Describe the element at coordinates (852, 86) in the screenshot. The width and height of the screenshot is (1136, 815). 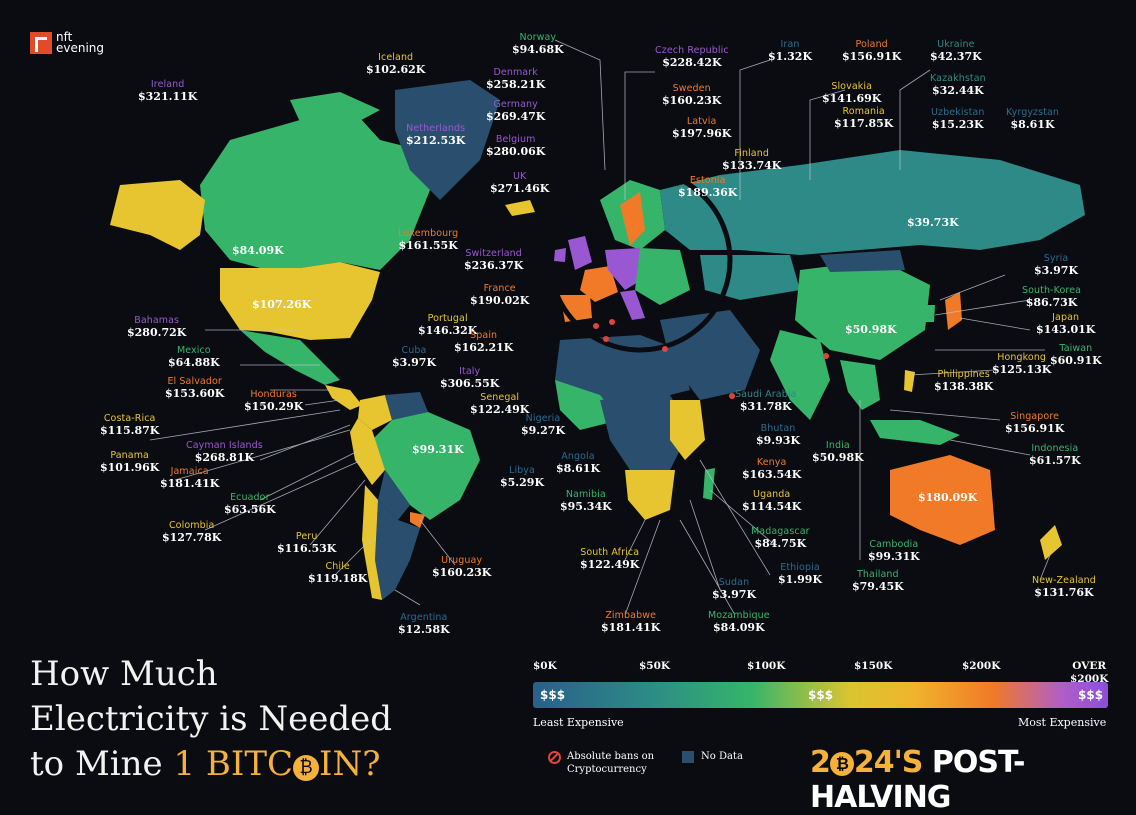
I see `country-name: Slovakia` at that location.